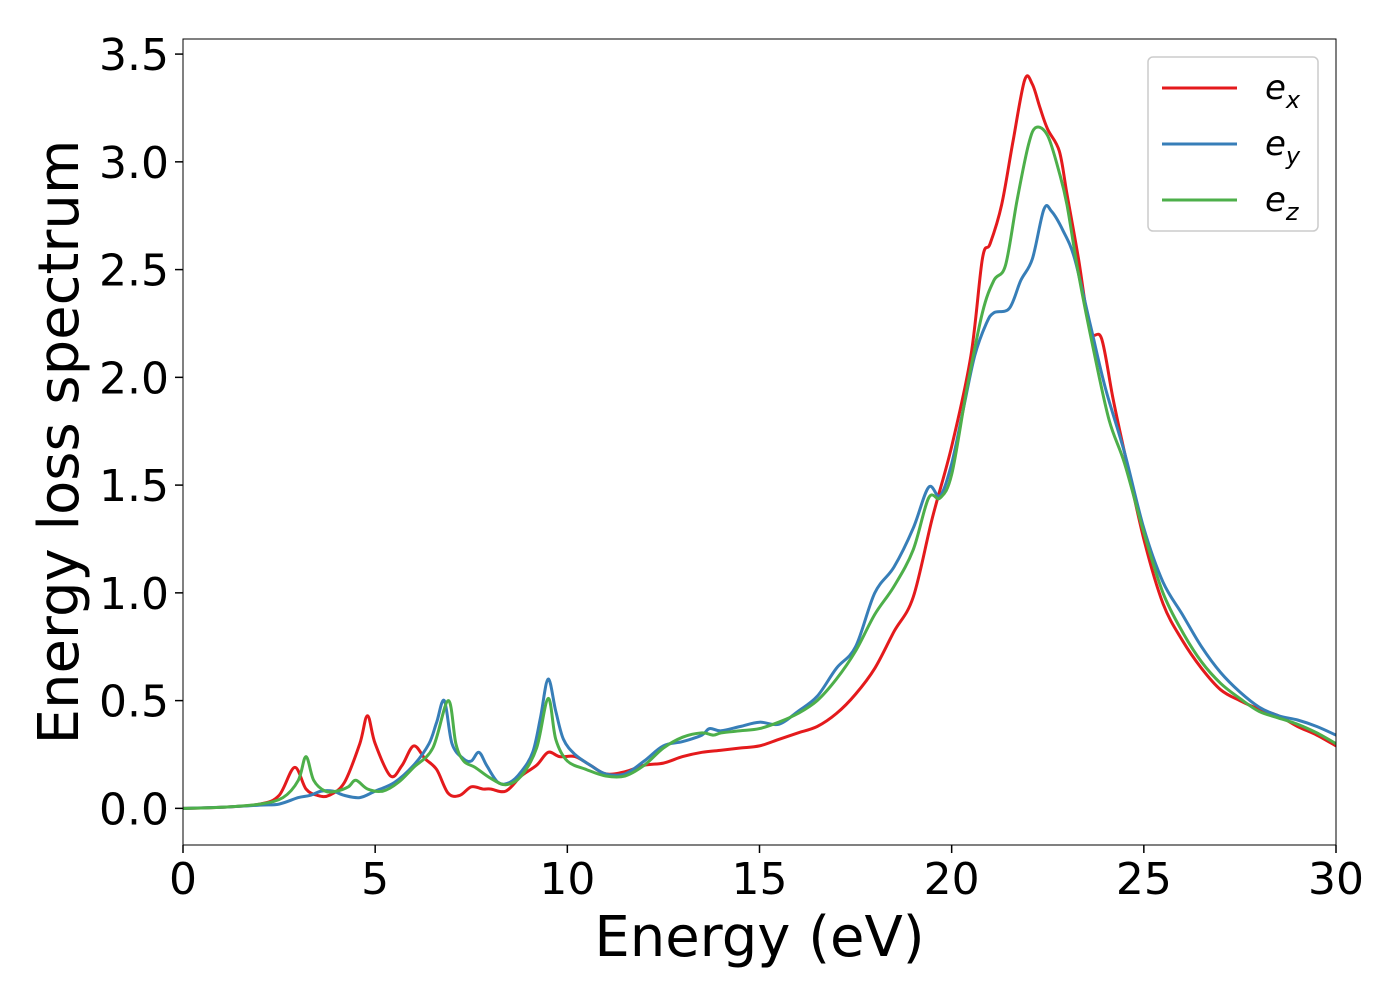  What do you see at coordinates (952, 879) in the screenshot?
I see `x-tick-label: 20` at bounding box center [952, 879].